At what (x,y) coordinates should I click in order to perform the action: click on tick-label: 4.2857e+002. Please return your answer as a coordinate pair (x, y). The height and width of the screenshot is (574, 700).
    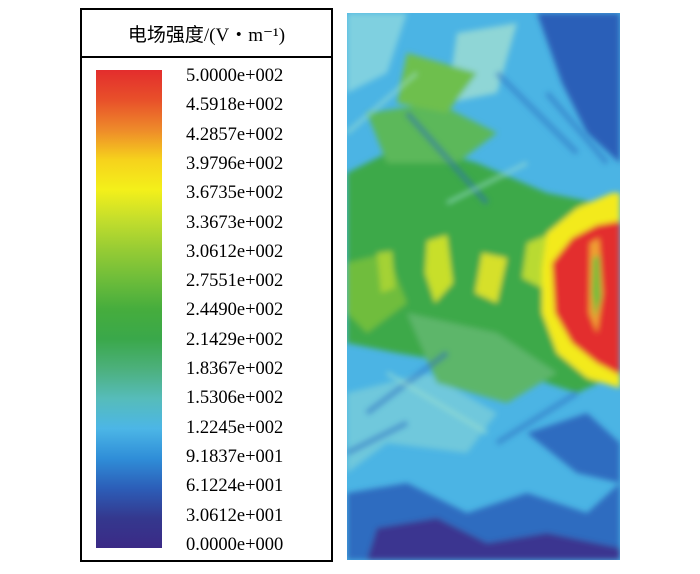
    Looking at the image, I should click on (235, 134).